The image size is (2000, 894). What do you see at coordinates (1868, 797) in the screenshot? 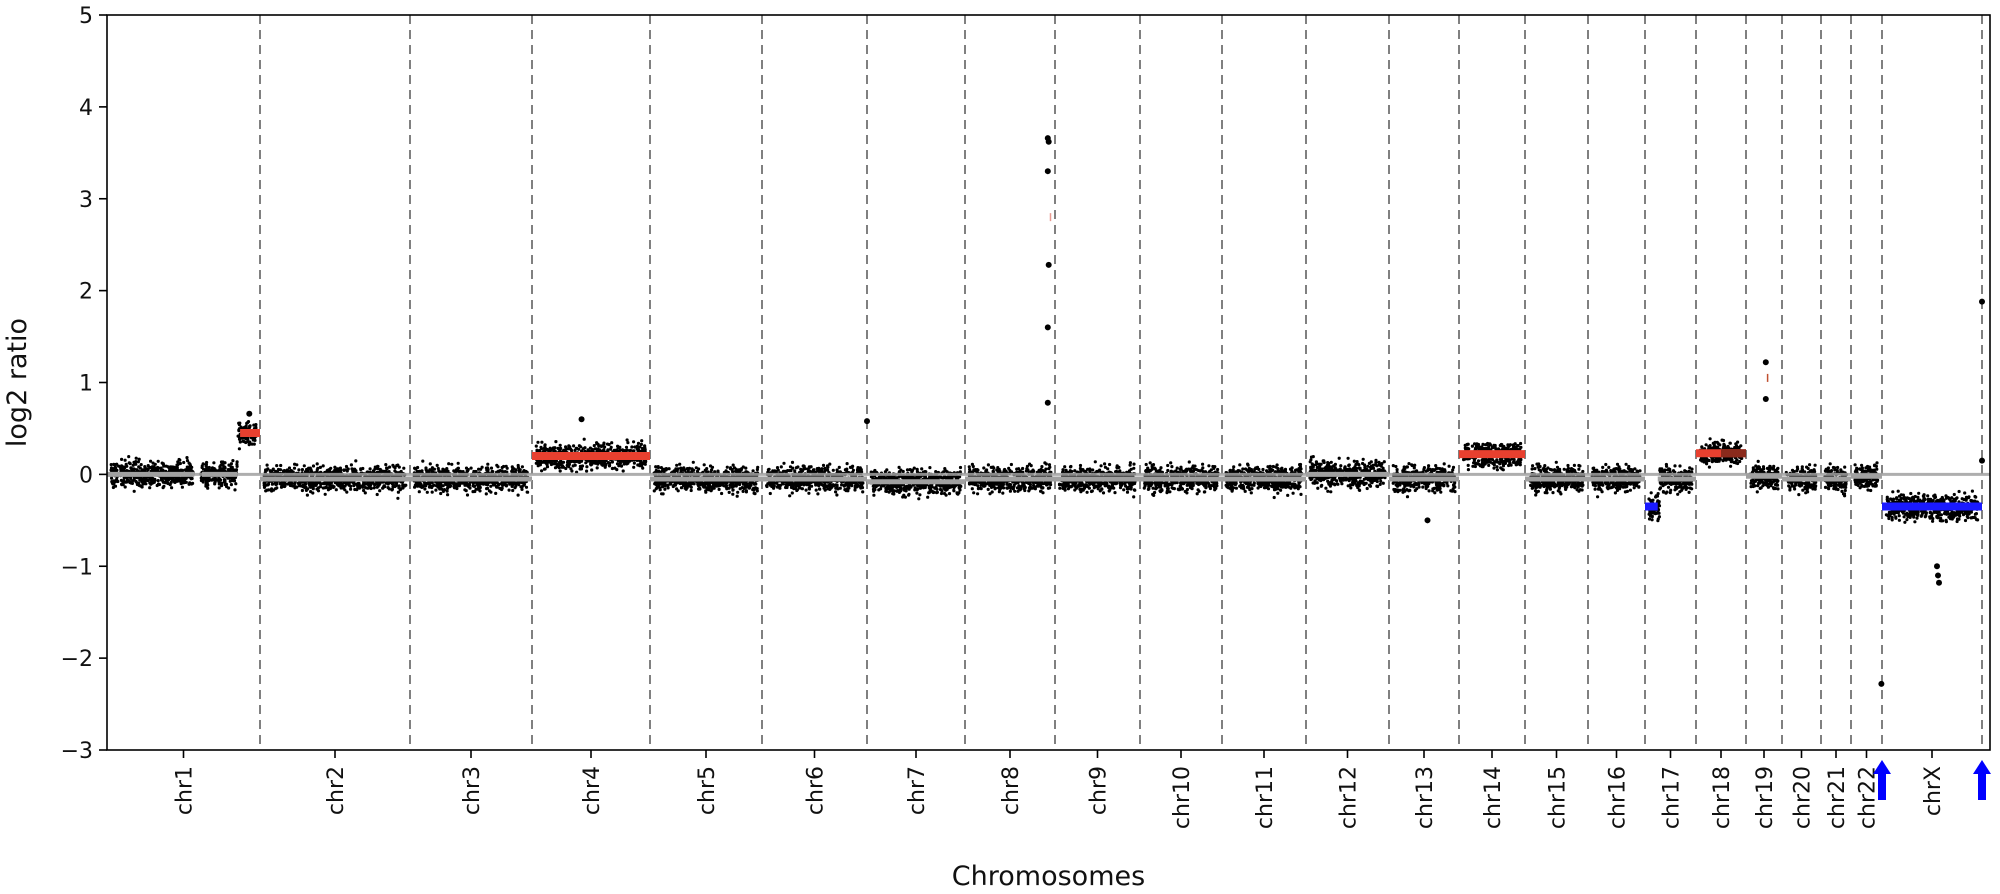
I see `x-tick-label-chr22: chr22` at bounding box center [1868, 797].